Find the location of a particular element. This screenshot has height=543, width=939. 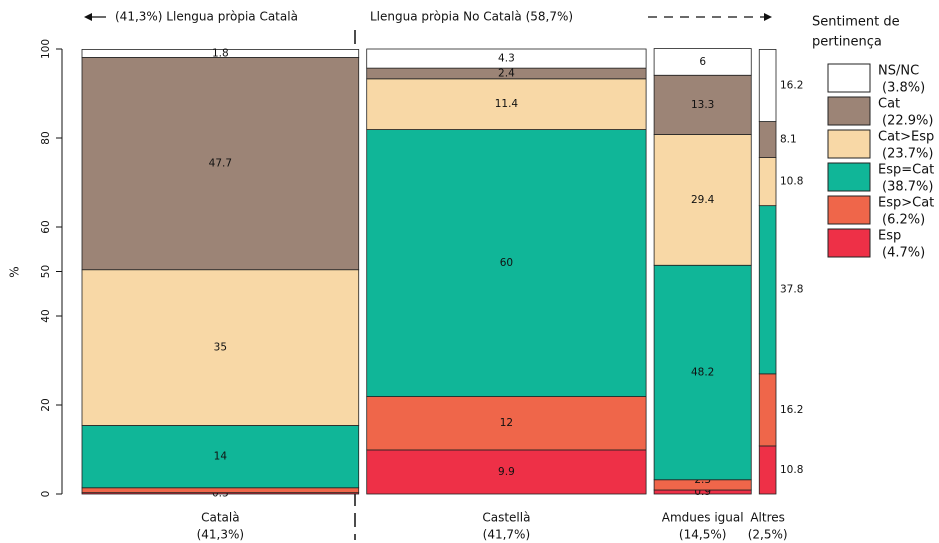

value-label: 35 is located at coordinates (220, 348).